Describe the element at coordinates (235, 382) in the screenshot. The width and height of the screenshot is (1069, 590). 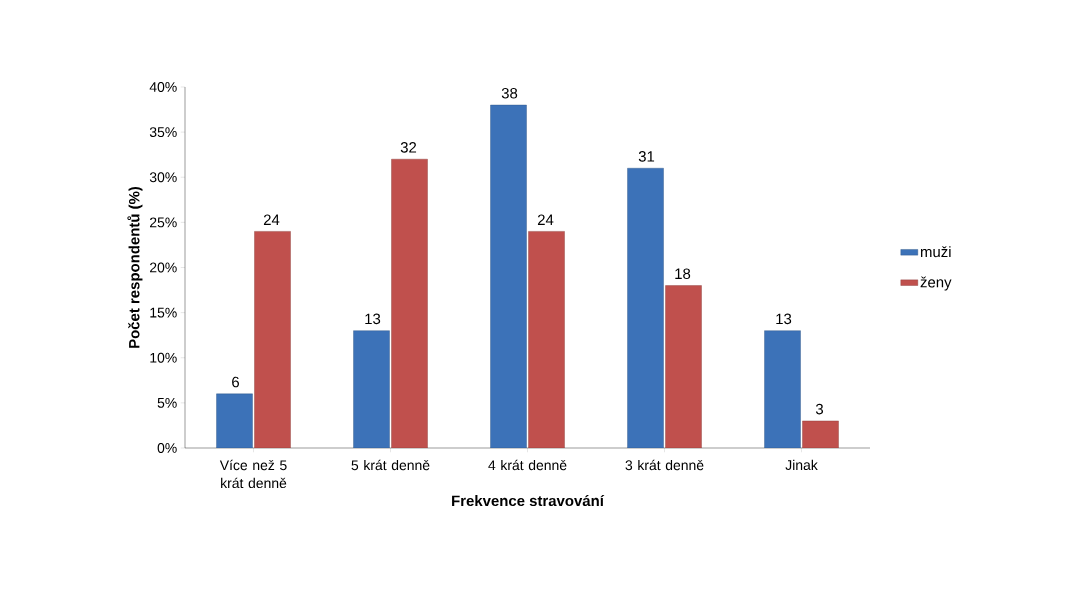
I see `data-label: 6` at that location.